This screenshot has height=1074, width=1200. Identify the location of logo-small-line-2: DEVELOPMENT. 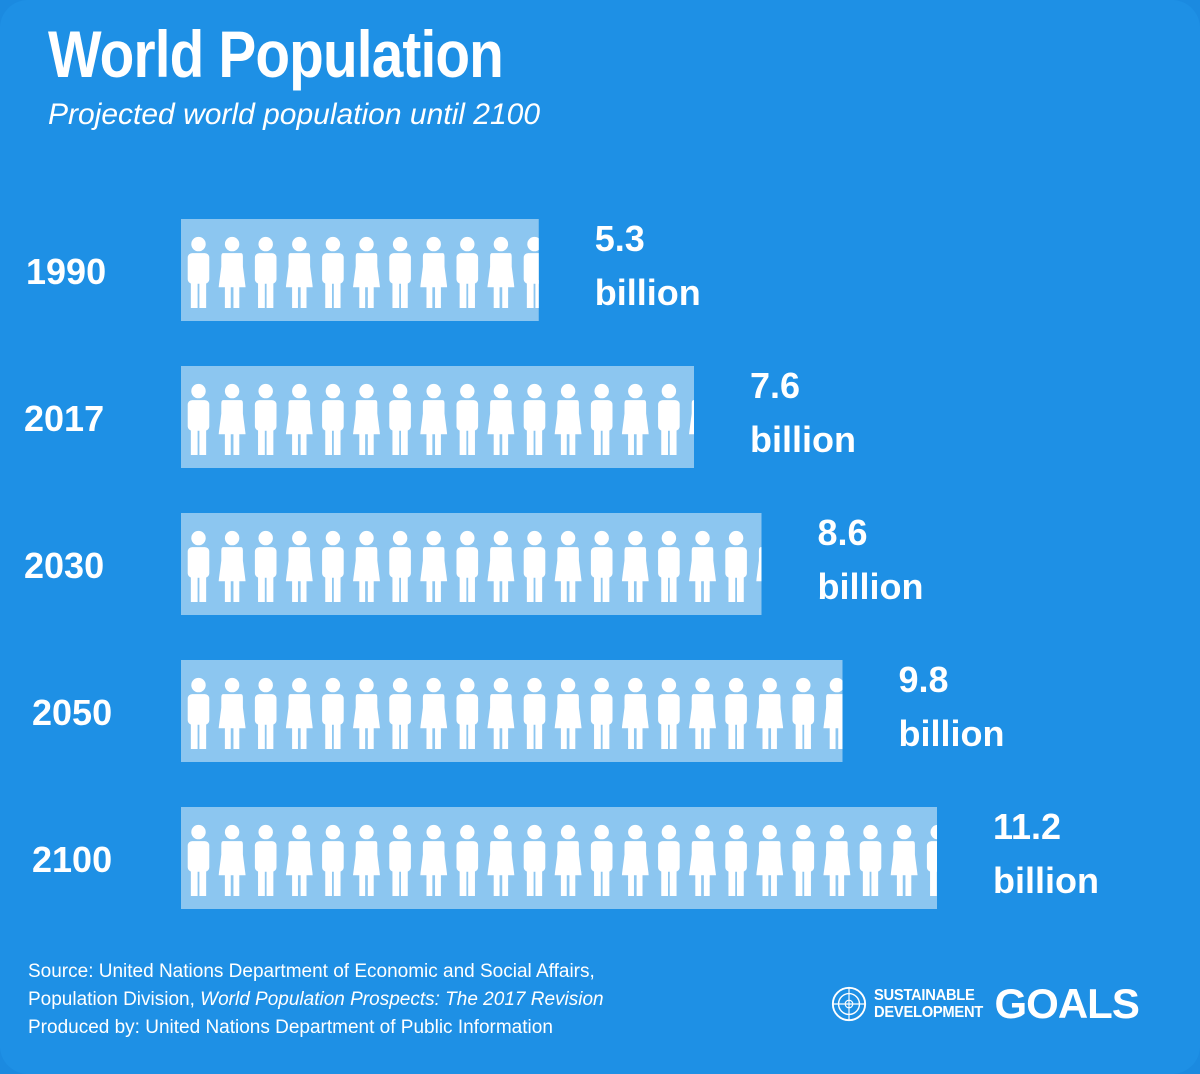
(929, 1012).